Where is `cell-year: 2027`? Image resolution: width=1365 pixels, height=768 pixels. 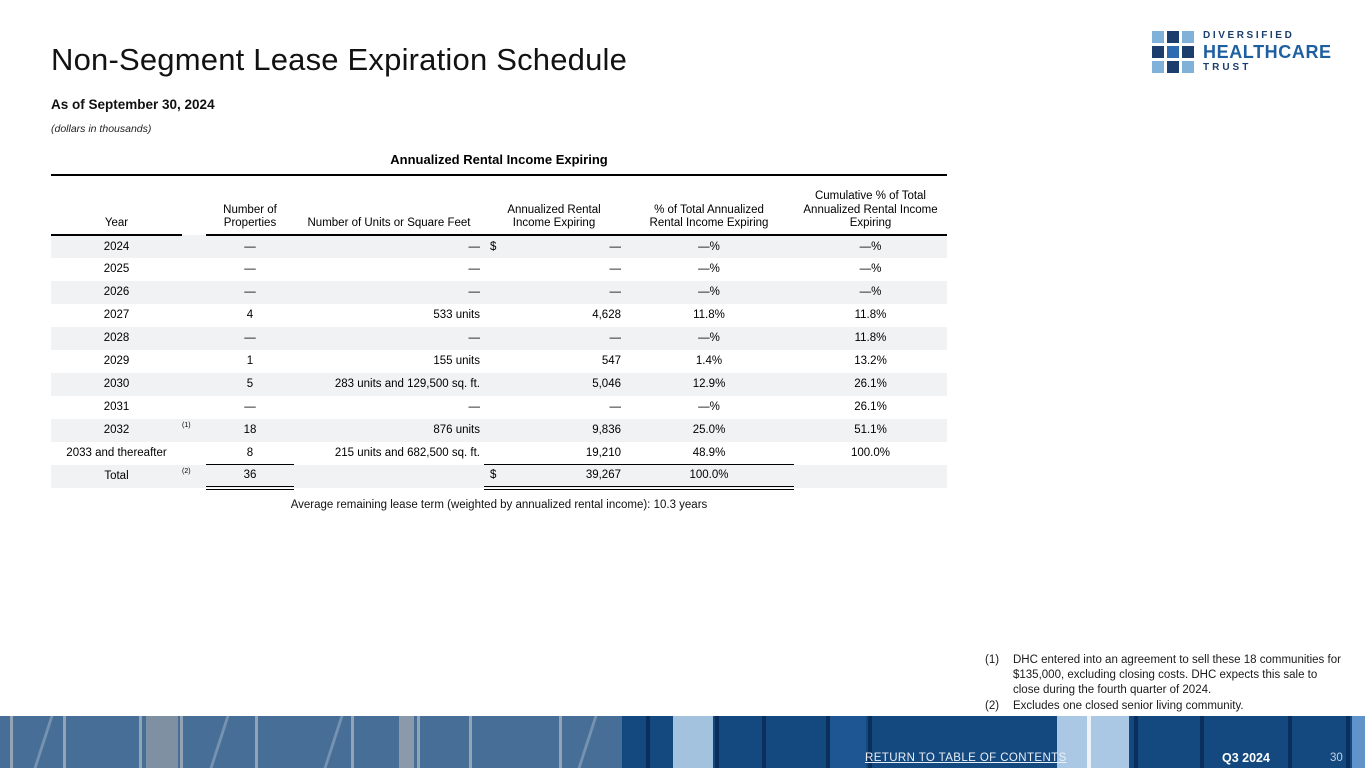 cell-year: 2027 is located at coordinates (116, 315).